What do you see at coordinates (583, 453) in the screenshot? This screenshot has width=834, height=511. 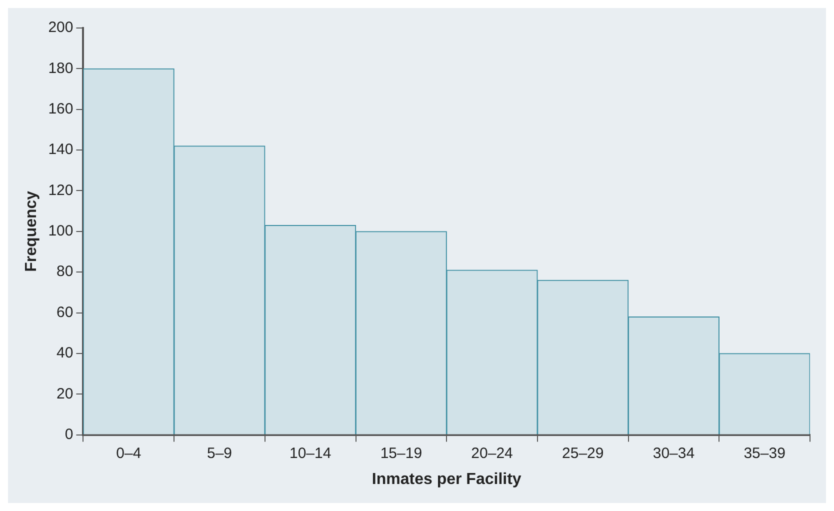 I see `x-tick-label: 25–29` at bounding box center [583, 453].